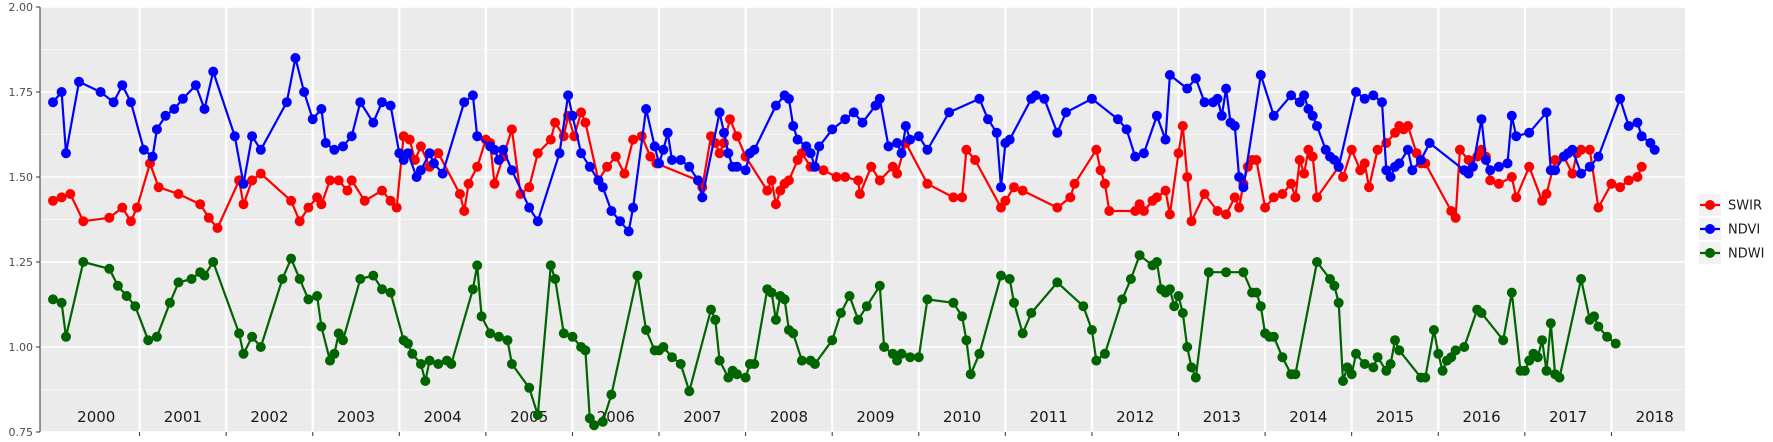 The image size is (1773, 442). What do you see at coordinates (1395, 417) in the screenshot?
I see `year-label: 2015` at bounding box center [1395, 417].